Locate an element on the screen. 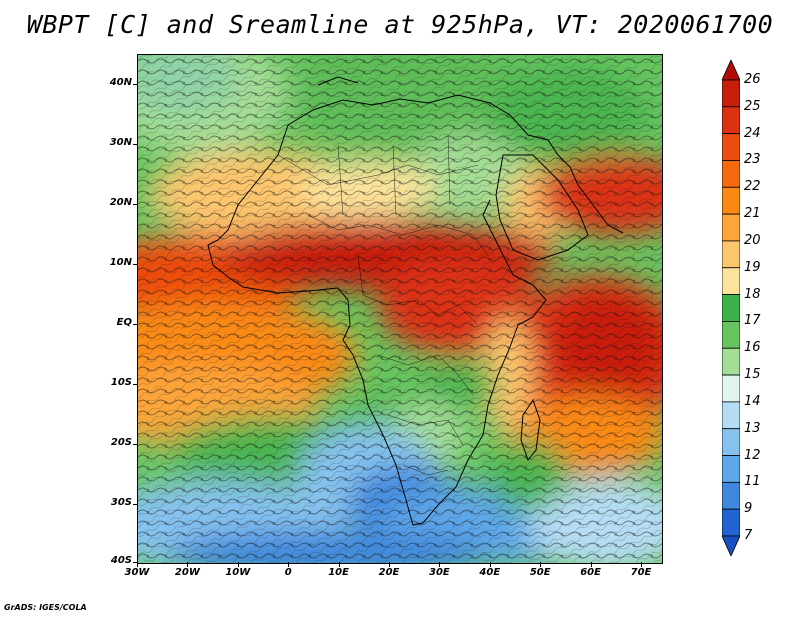 The image size is (800, 618). lat-label-eq: EQ is located at coordinates (124, 322).